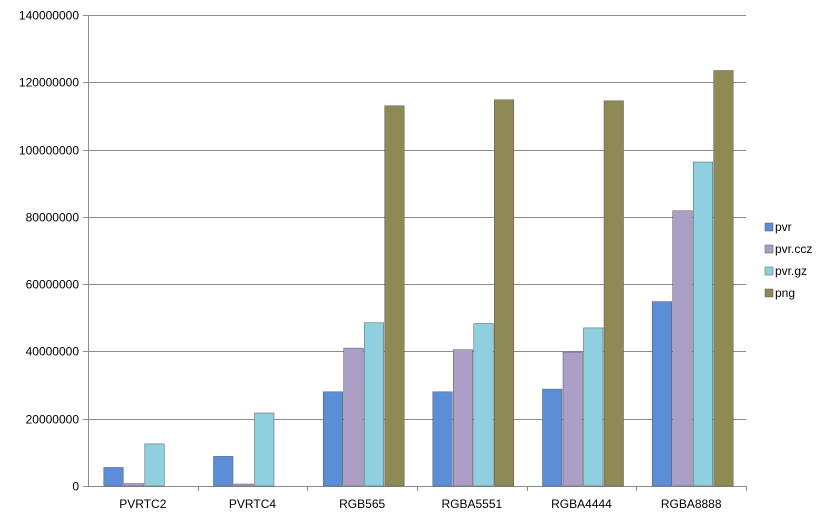  Describe the element at coordinates (723, 278) in the screenshot. I see `bar-png-rgba8888` at that location.